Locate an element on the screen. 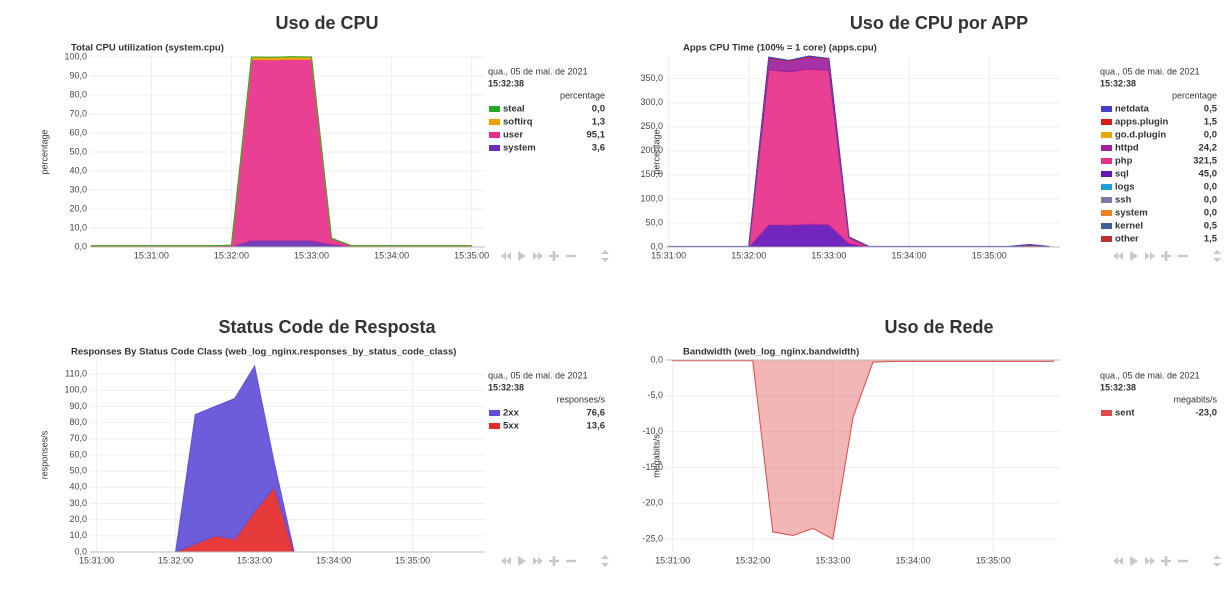 The image size is (1224, 600). y-axis-label: percentage is located at coordinates (44, 151).